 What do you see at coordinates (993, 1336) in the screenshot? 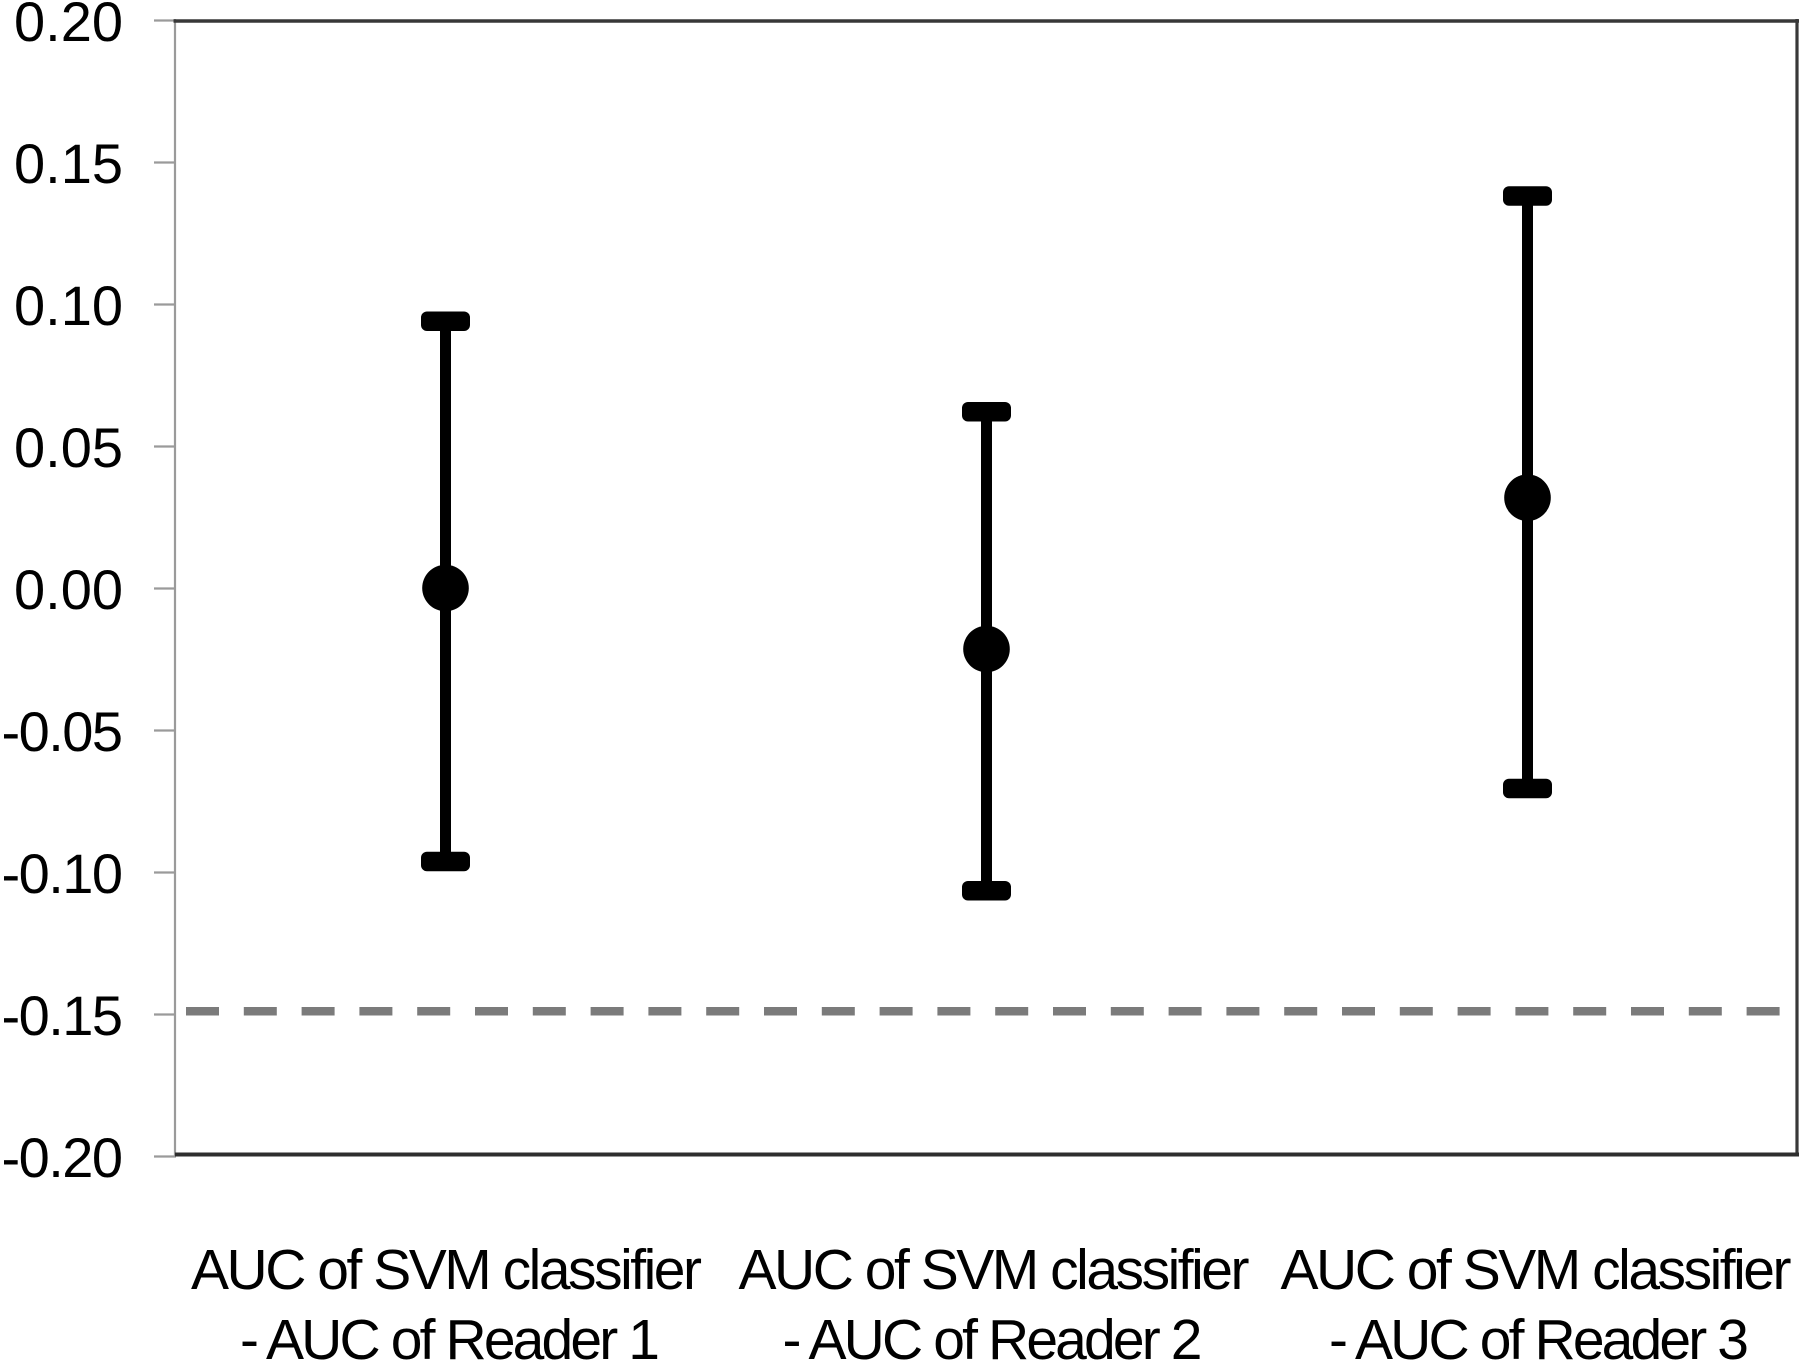
I see `svg-text: - AUC of Reader 2` at bounding box center [993, 1336].